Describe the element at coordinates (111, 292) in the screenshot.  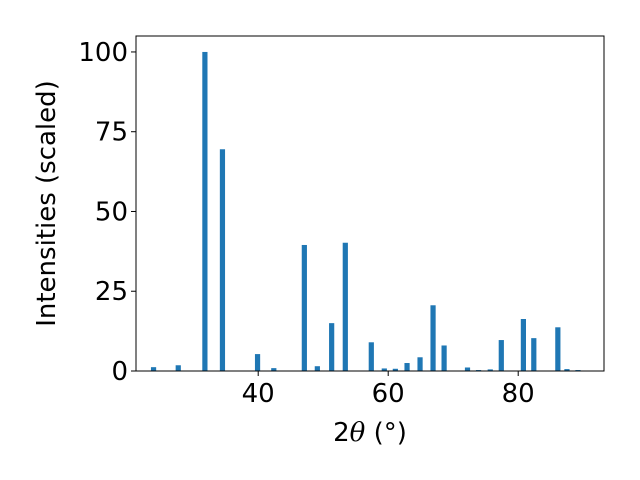
I see `y-tick-label: 25` at that location.